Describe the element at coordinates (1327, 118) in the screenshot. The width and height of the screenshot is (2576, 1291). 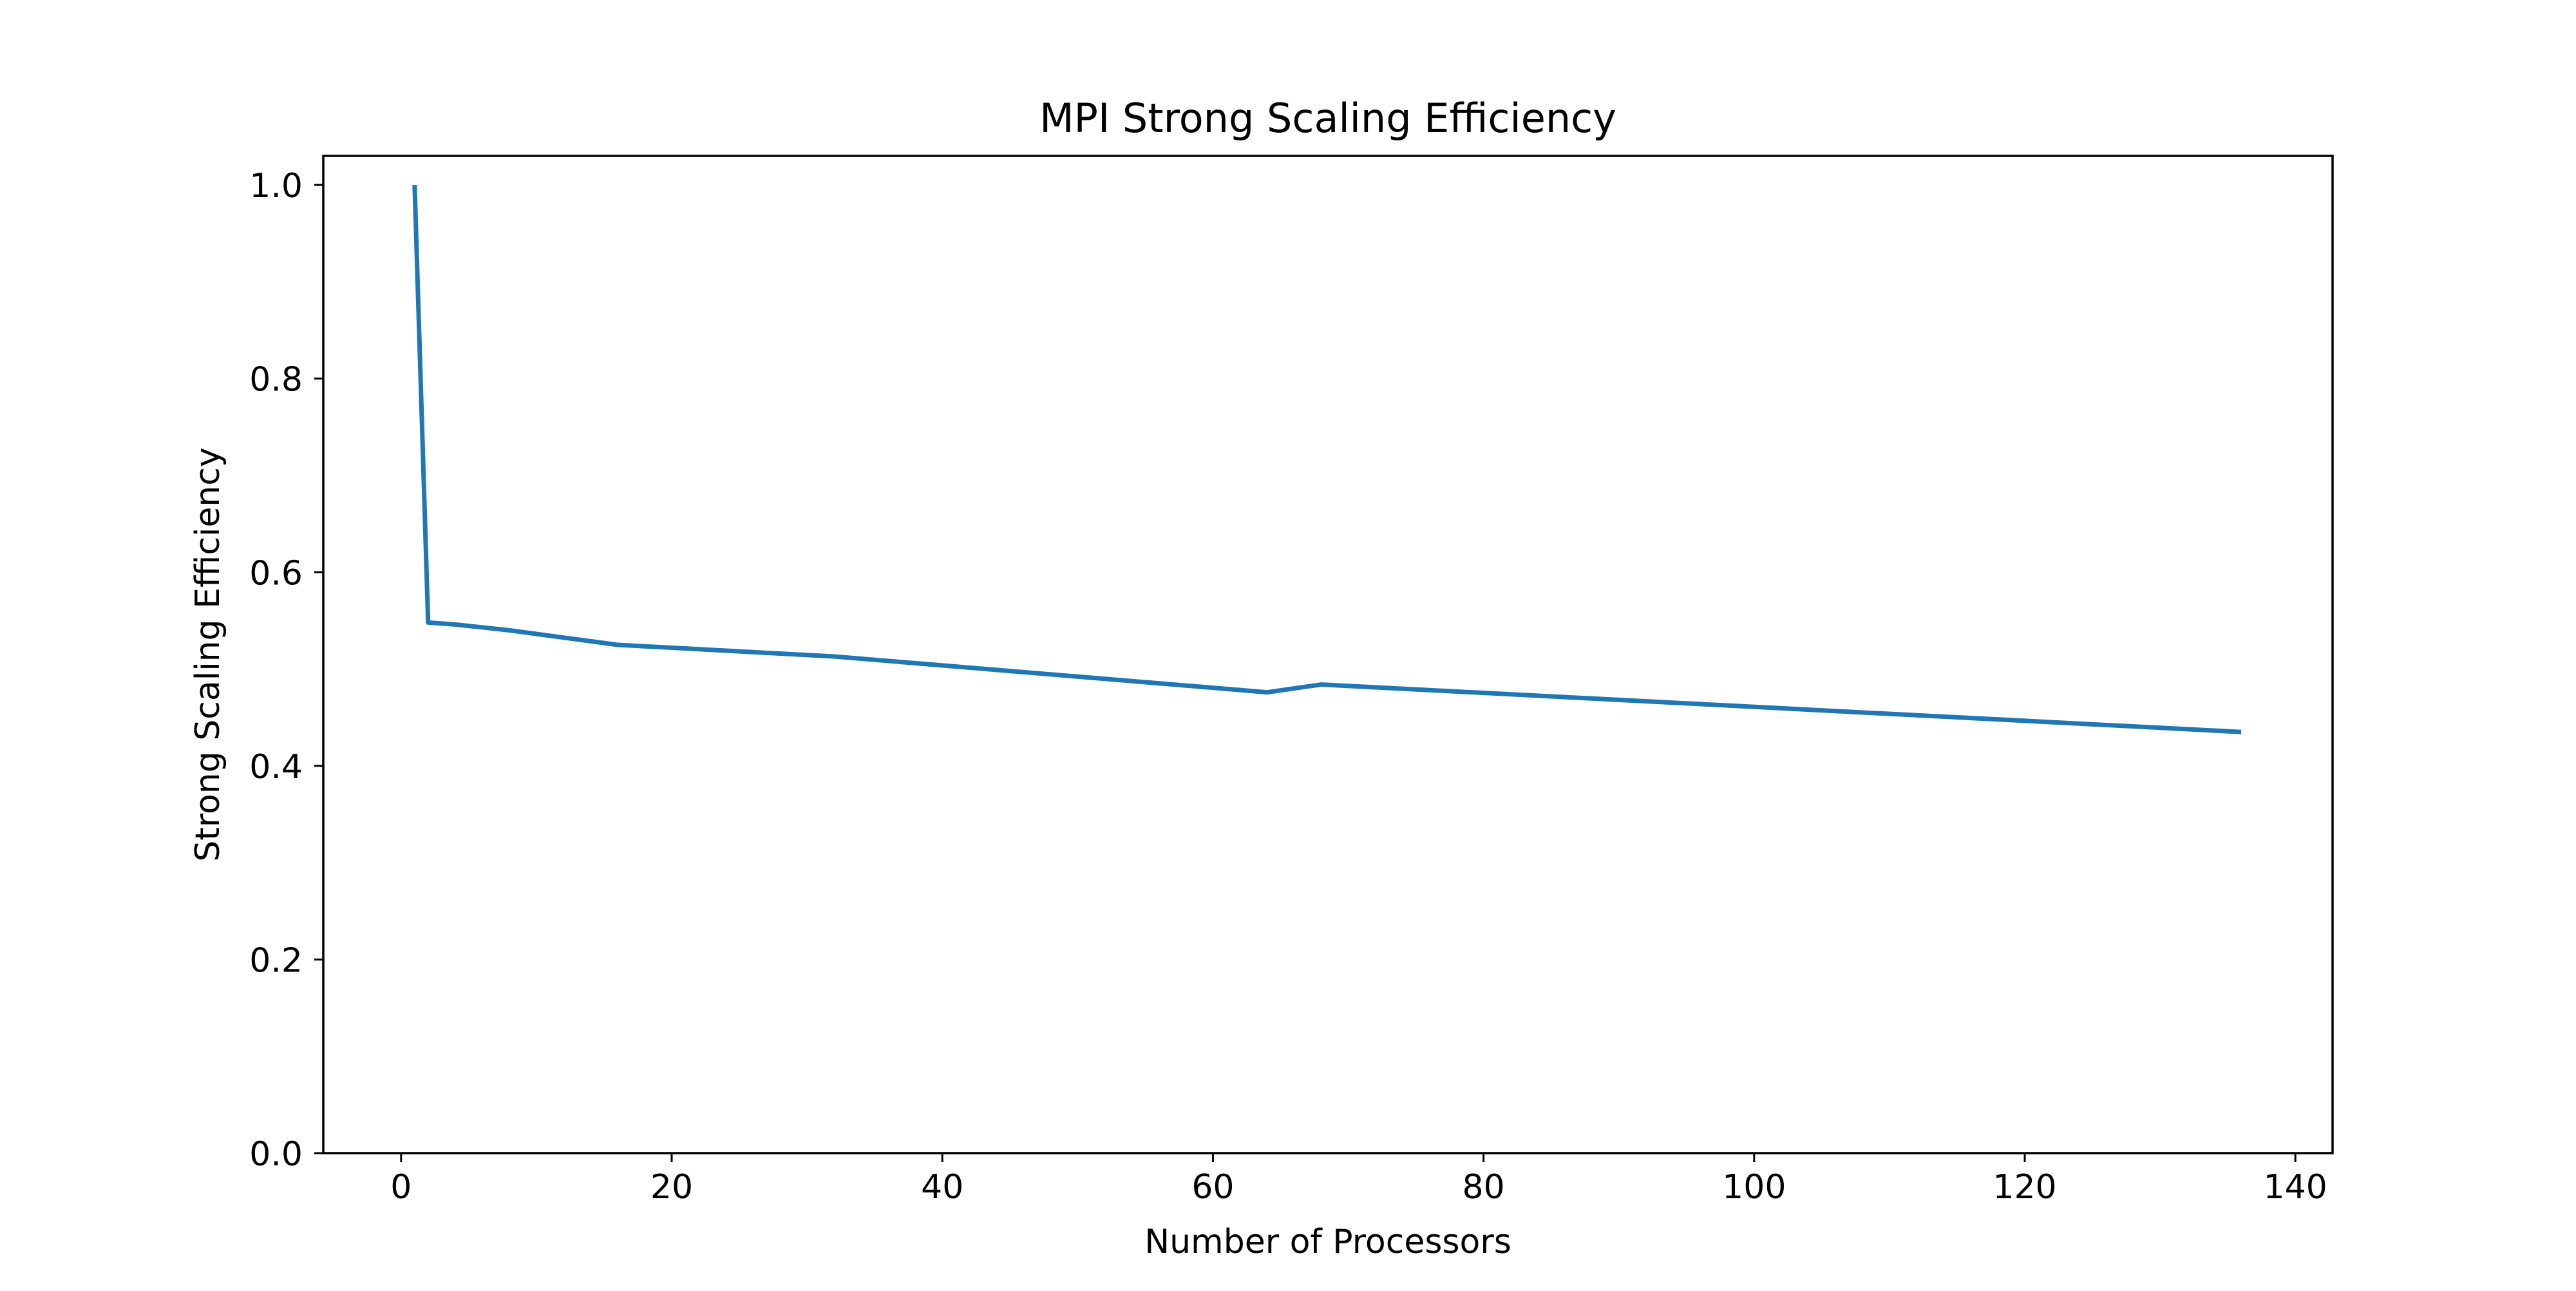
I see `chart-title: MPI Strong Scaling Efficiency` at that location.